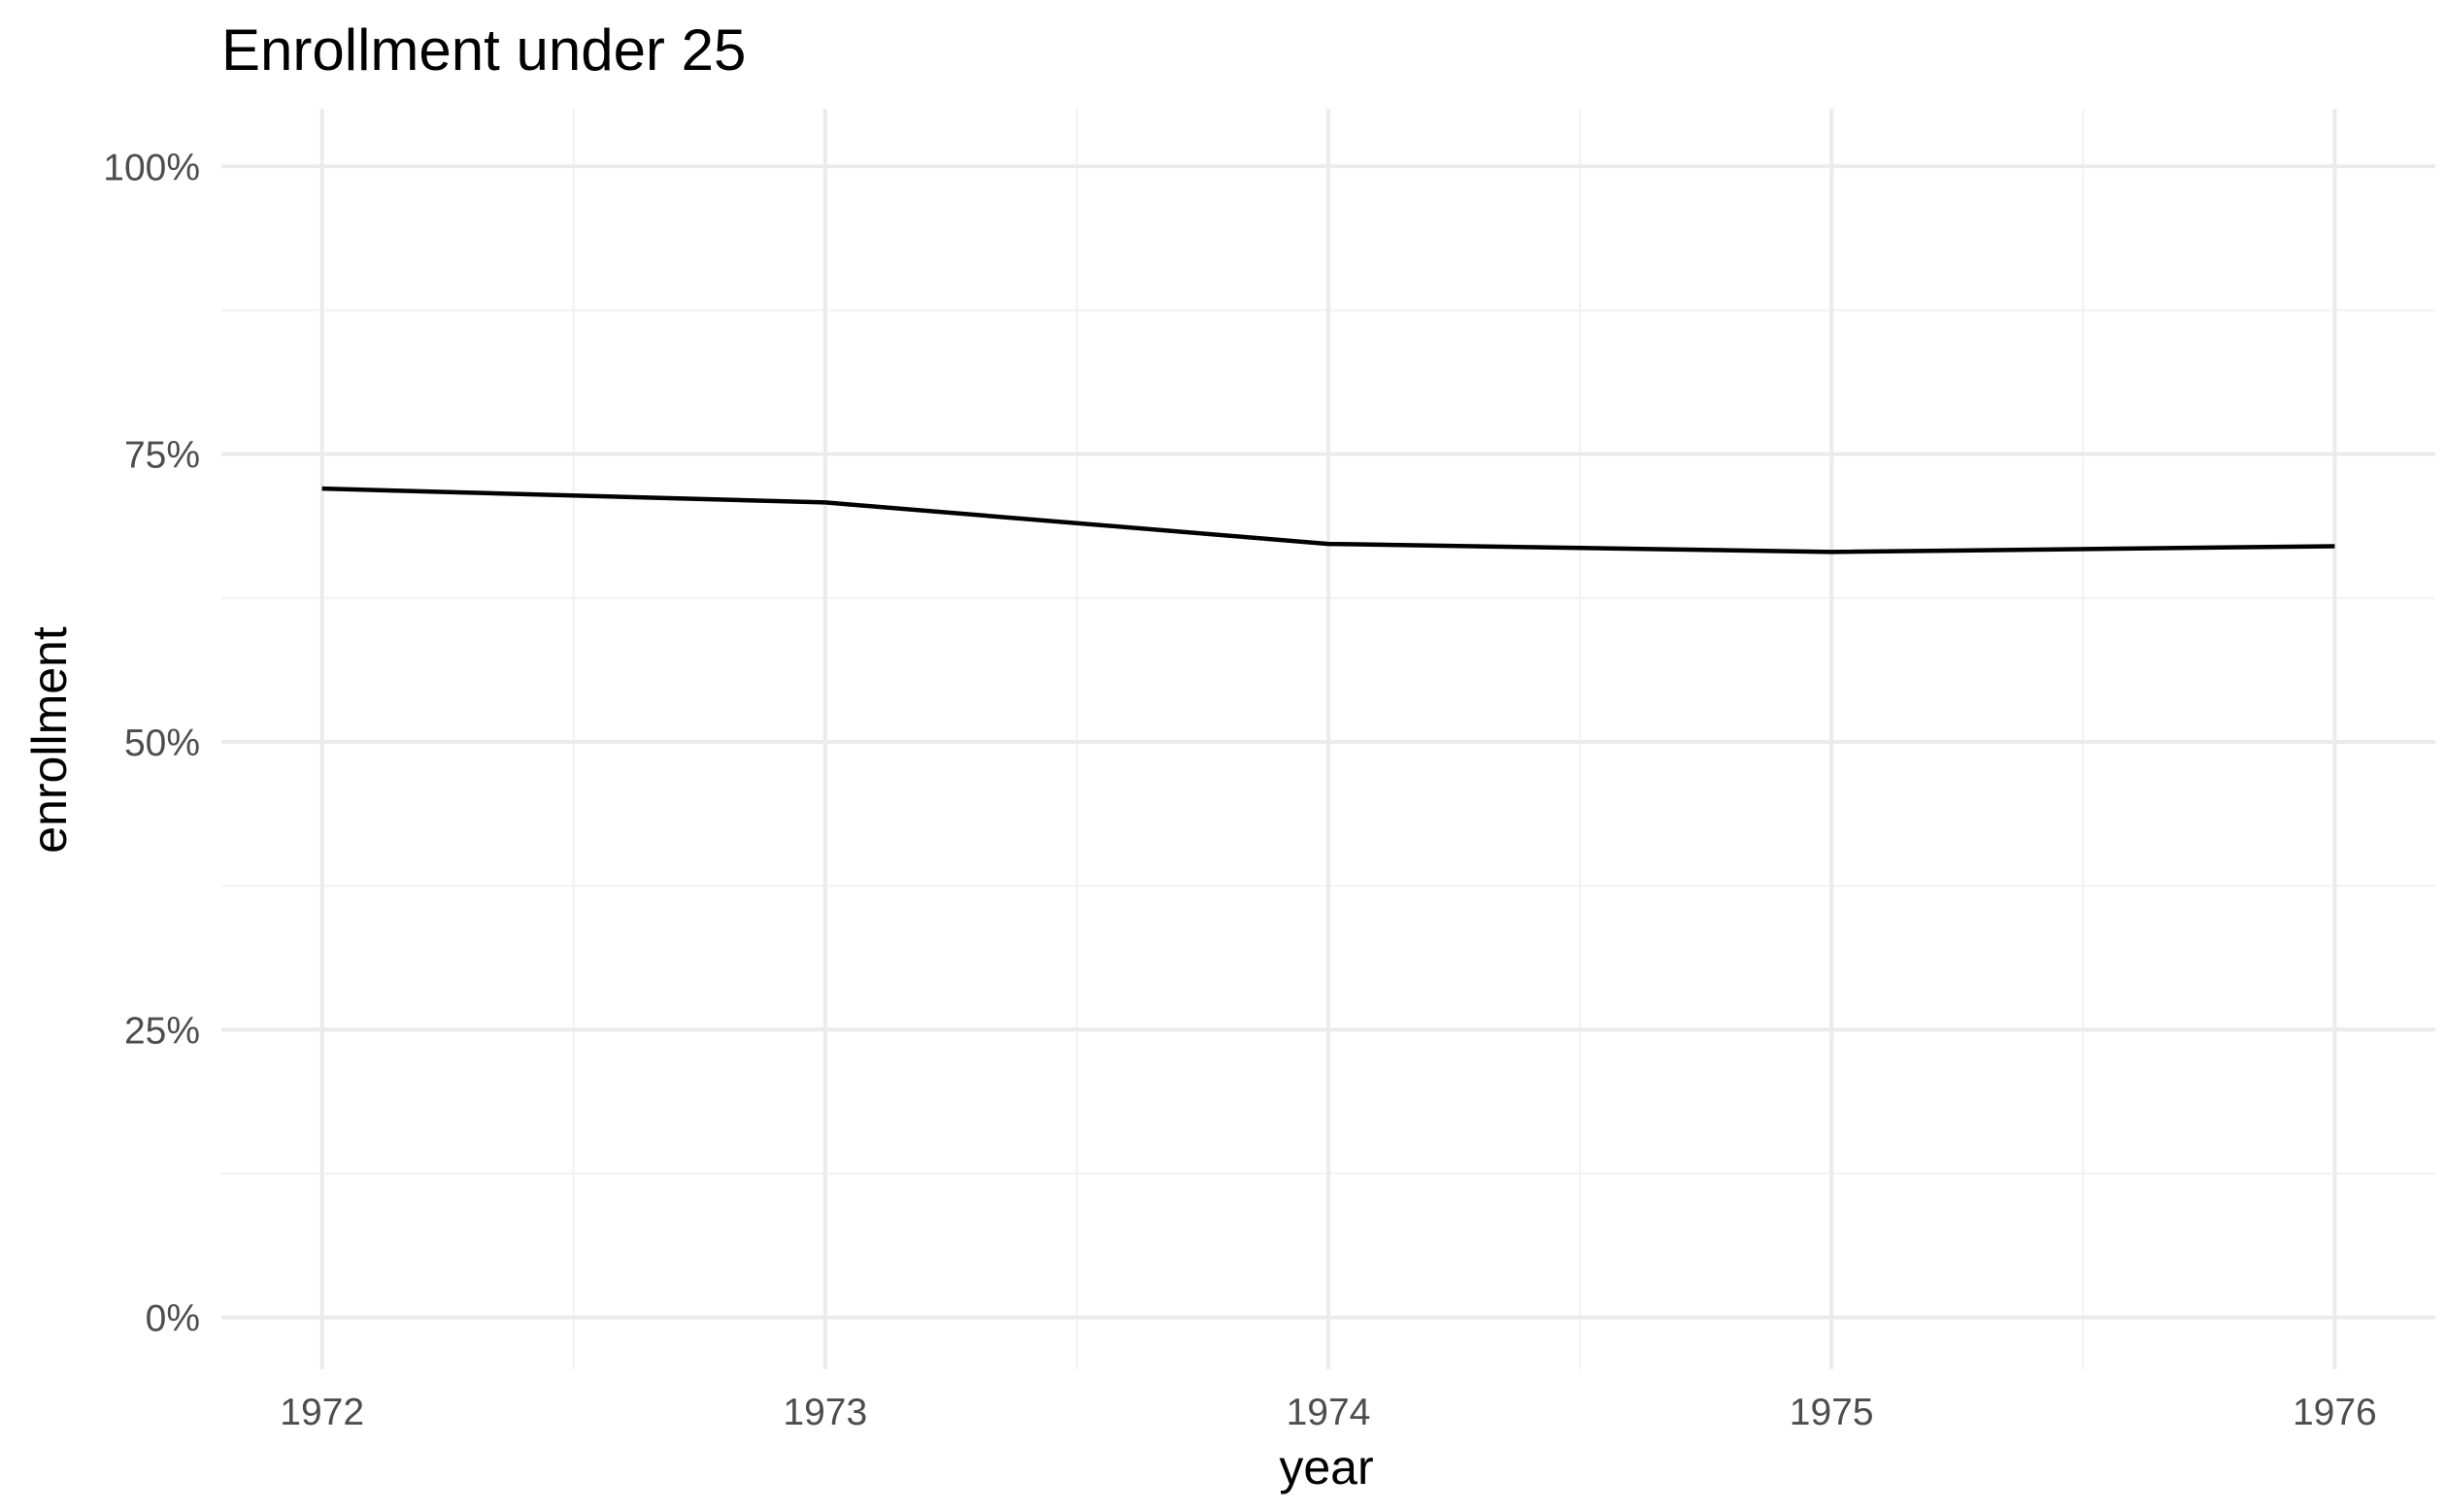 This screenshot has width=2447, height=1512. What do you see at coordinates (152, 167) in the screenshot?
I see `y-tick-label: 100%` at bounding box center [152, 167].